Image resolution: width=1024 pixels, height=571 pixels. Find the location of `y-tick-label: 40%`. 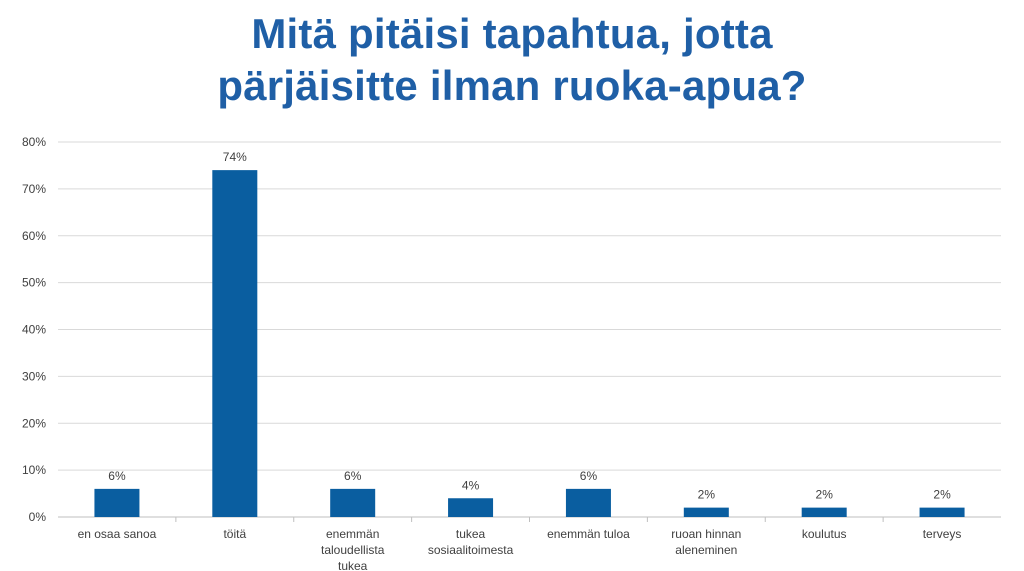

y-tick-label: 40% is located at coordinates (34, 330).